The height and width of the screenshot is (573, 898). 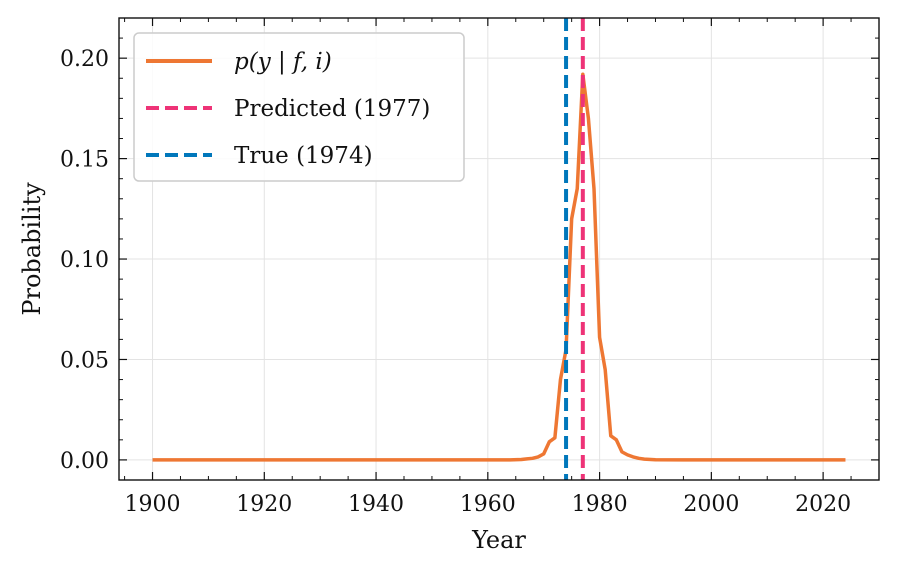 I want to click on x-axis-label: Year, so click(x=498, y=540).